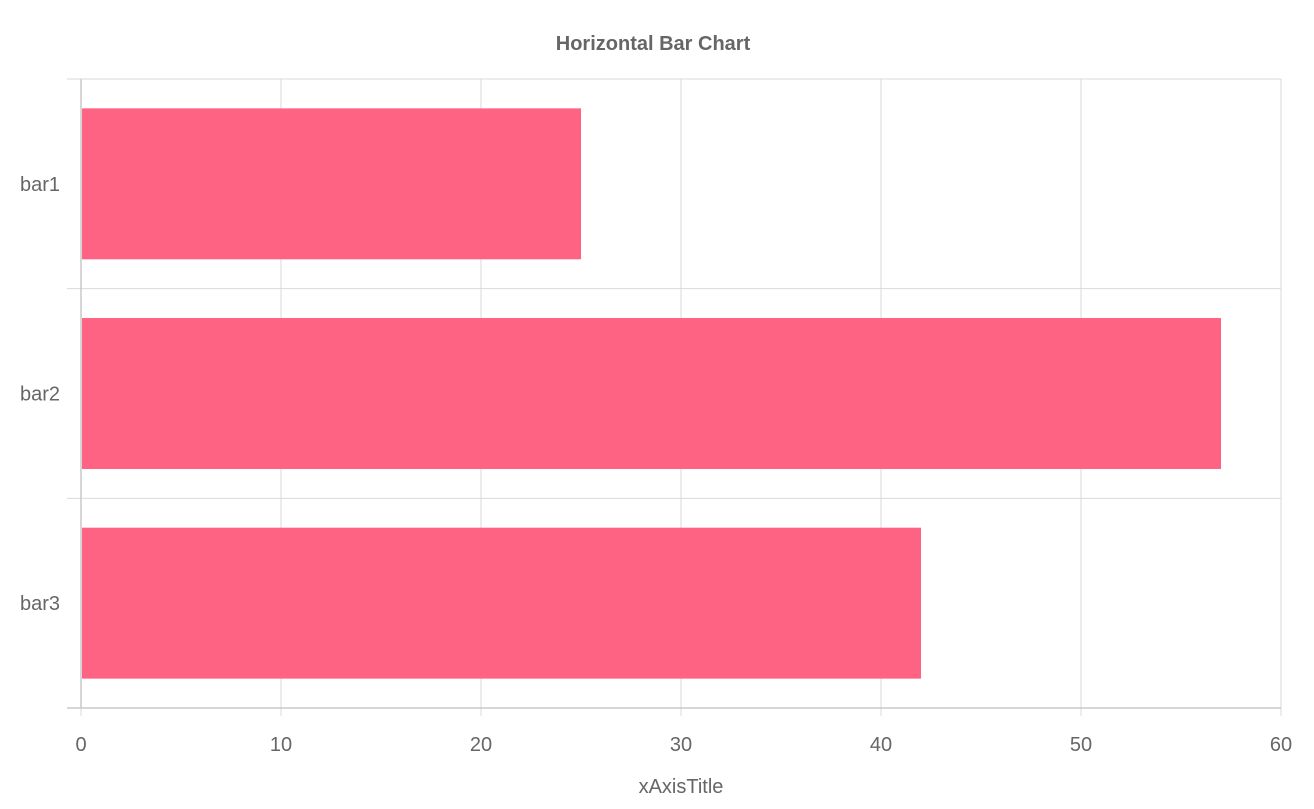 The image size is (1314, 809). Describe the element at coordinates (681, 787) in the screenshot. I see `x-axis-title: xAxisTitle` at that location.